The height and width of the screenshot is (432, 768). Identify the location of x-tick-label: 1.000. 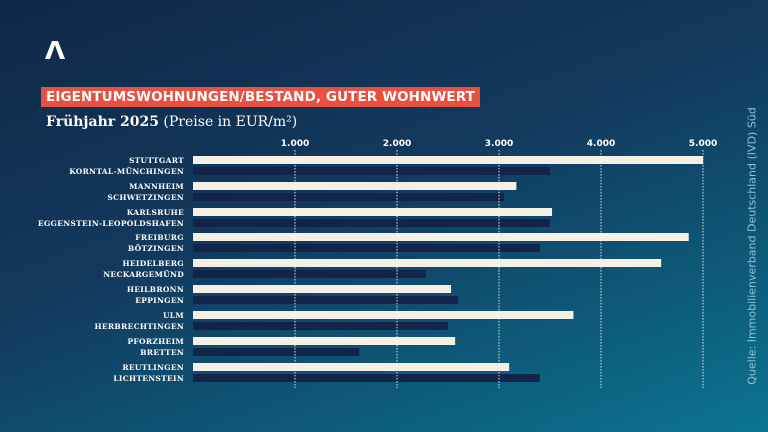
(295, 144).